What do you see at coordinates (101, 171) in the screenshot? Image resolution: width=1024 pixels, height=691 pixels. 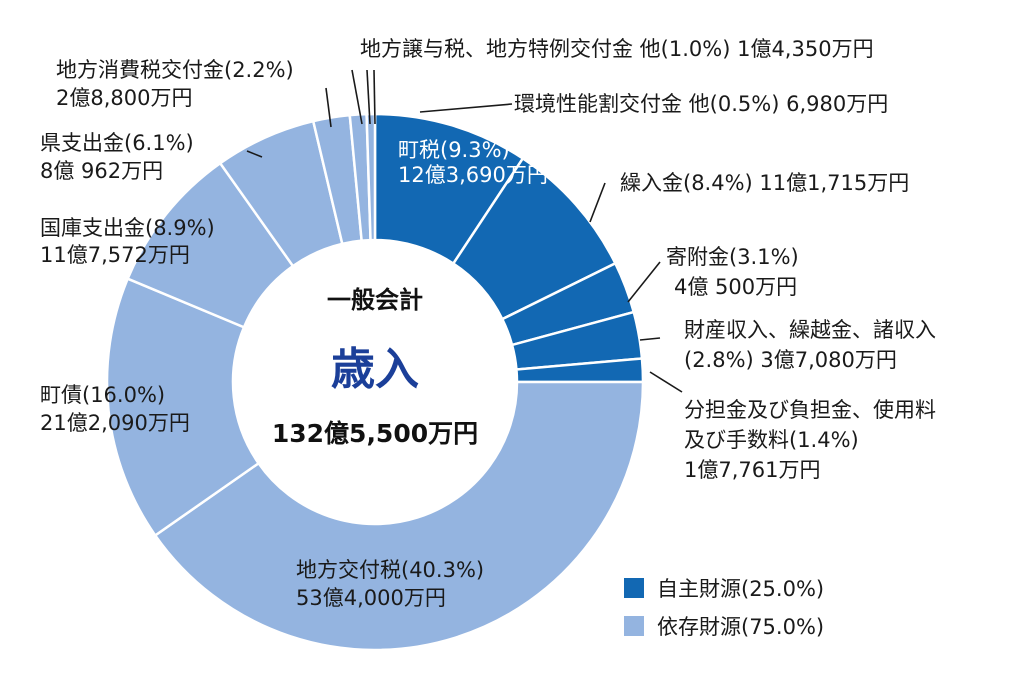 I see `label-8-amount: 8億 962万円` at bounding box center [101, 171].